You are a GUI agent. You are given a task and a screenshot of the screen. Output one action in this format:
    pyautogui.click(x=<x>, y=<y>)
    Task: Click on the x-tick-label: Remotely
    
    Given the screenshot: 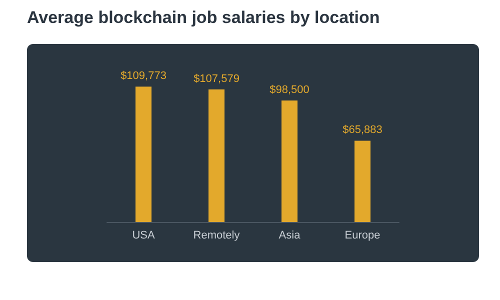 What is the action you would take?
    pyautogui.click(x=216, y=236)
    